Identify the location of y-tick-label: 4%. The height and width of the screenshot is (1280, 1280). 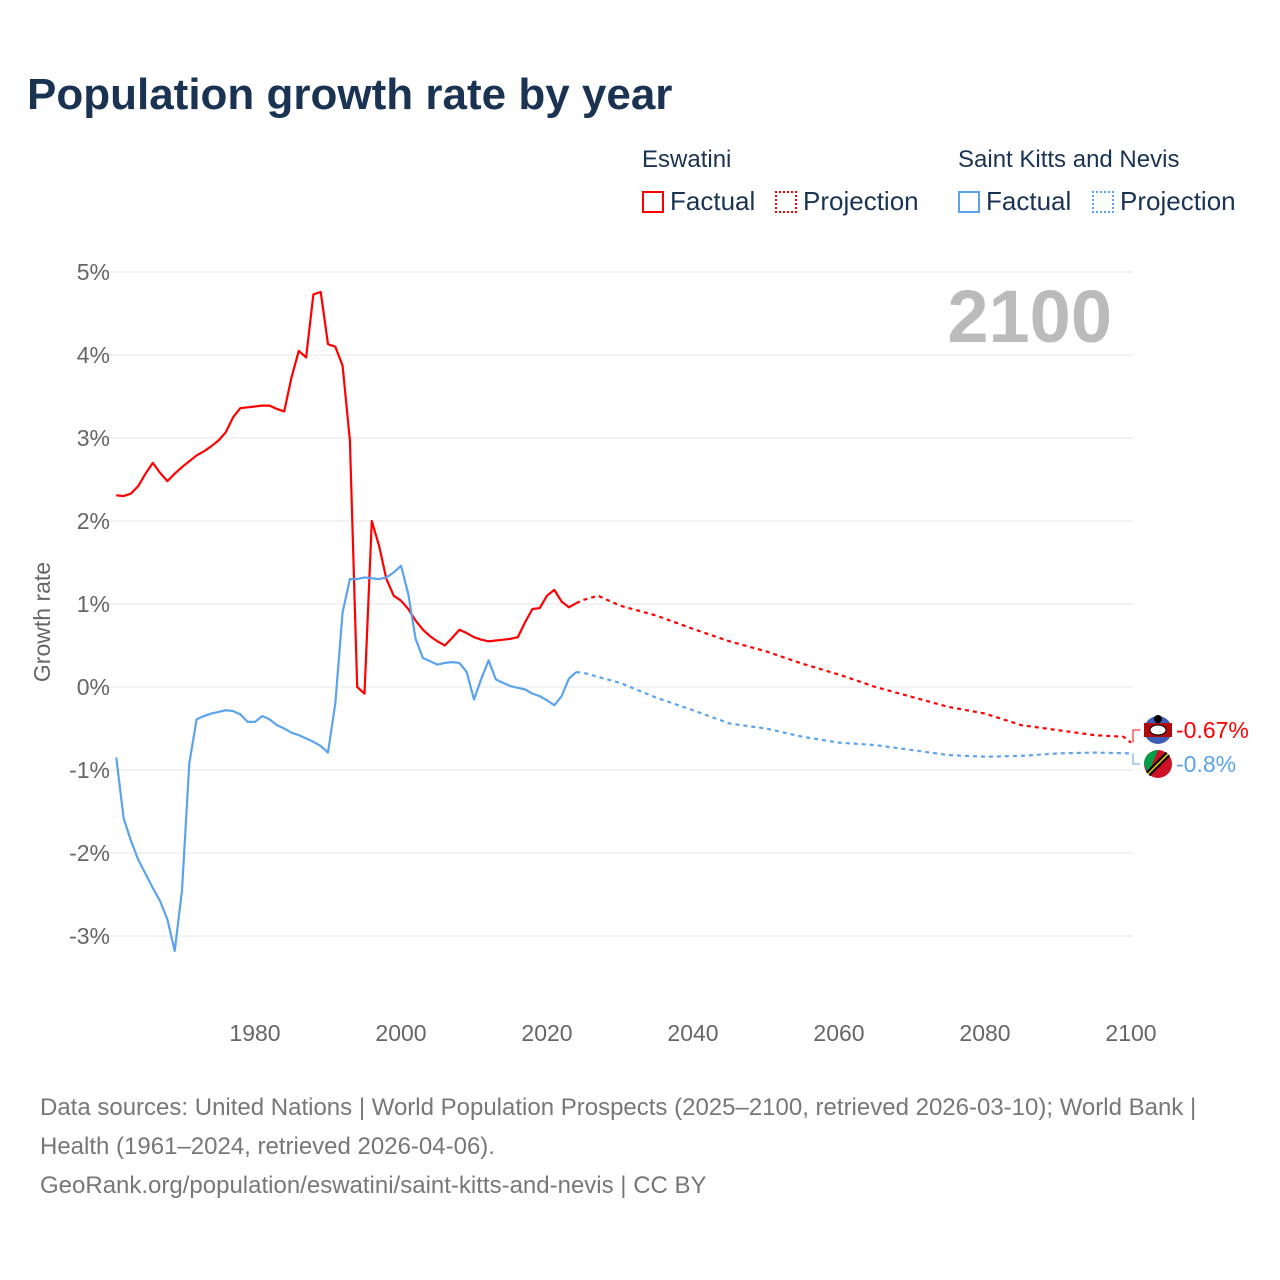
(93, 355).